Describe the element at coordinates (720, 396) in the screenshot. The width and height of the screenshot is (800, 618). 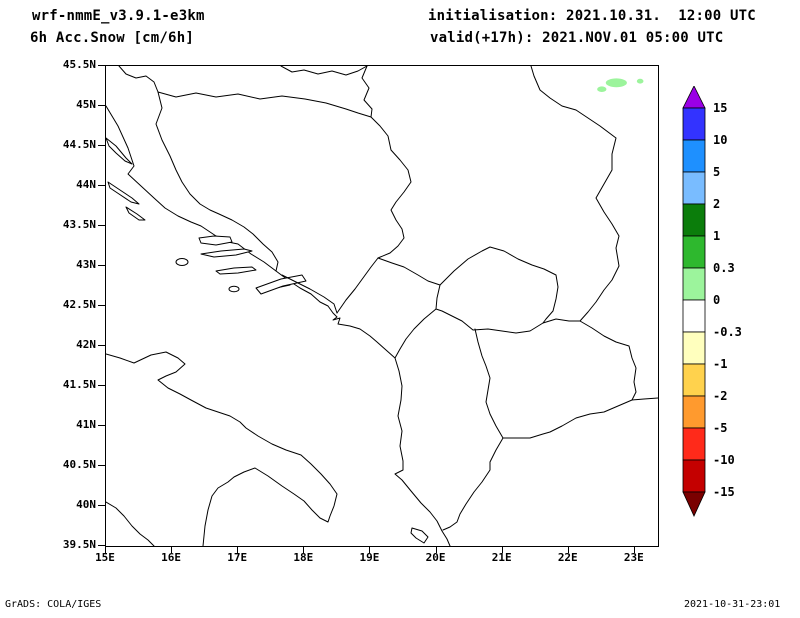
I see `colorbar-level-label: -2` at that location.